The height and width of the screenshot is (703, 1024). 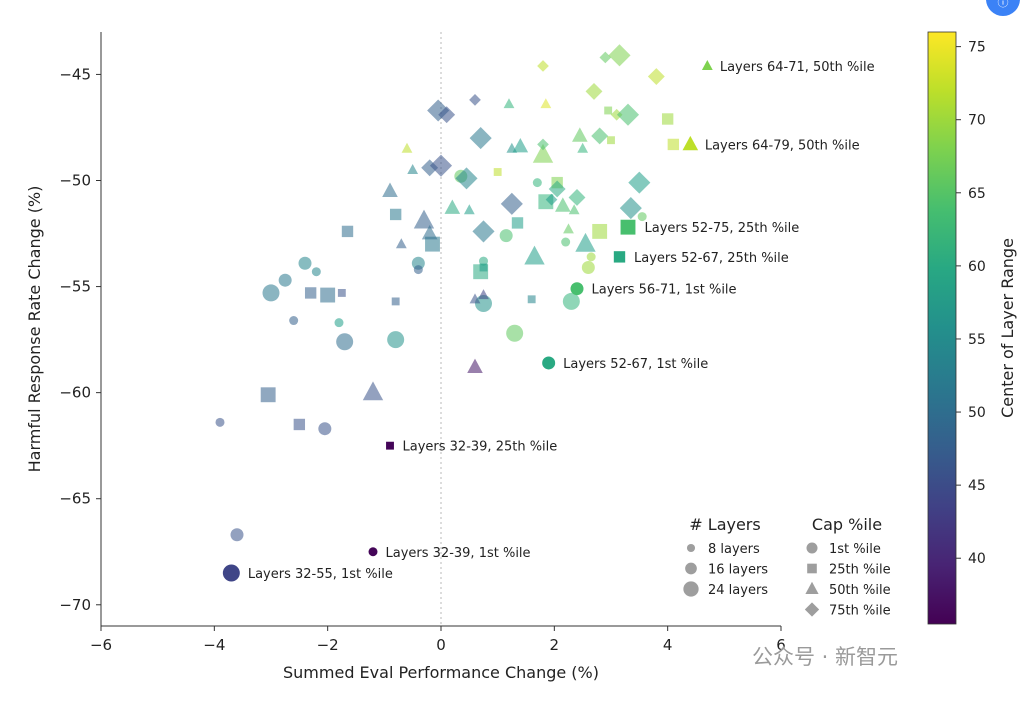 What do you see at coordinates (75, 393) in the screenshot?
I see `y-tick-label: −60` at bounding box center [75, 393].